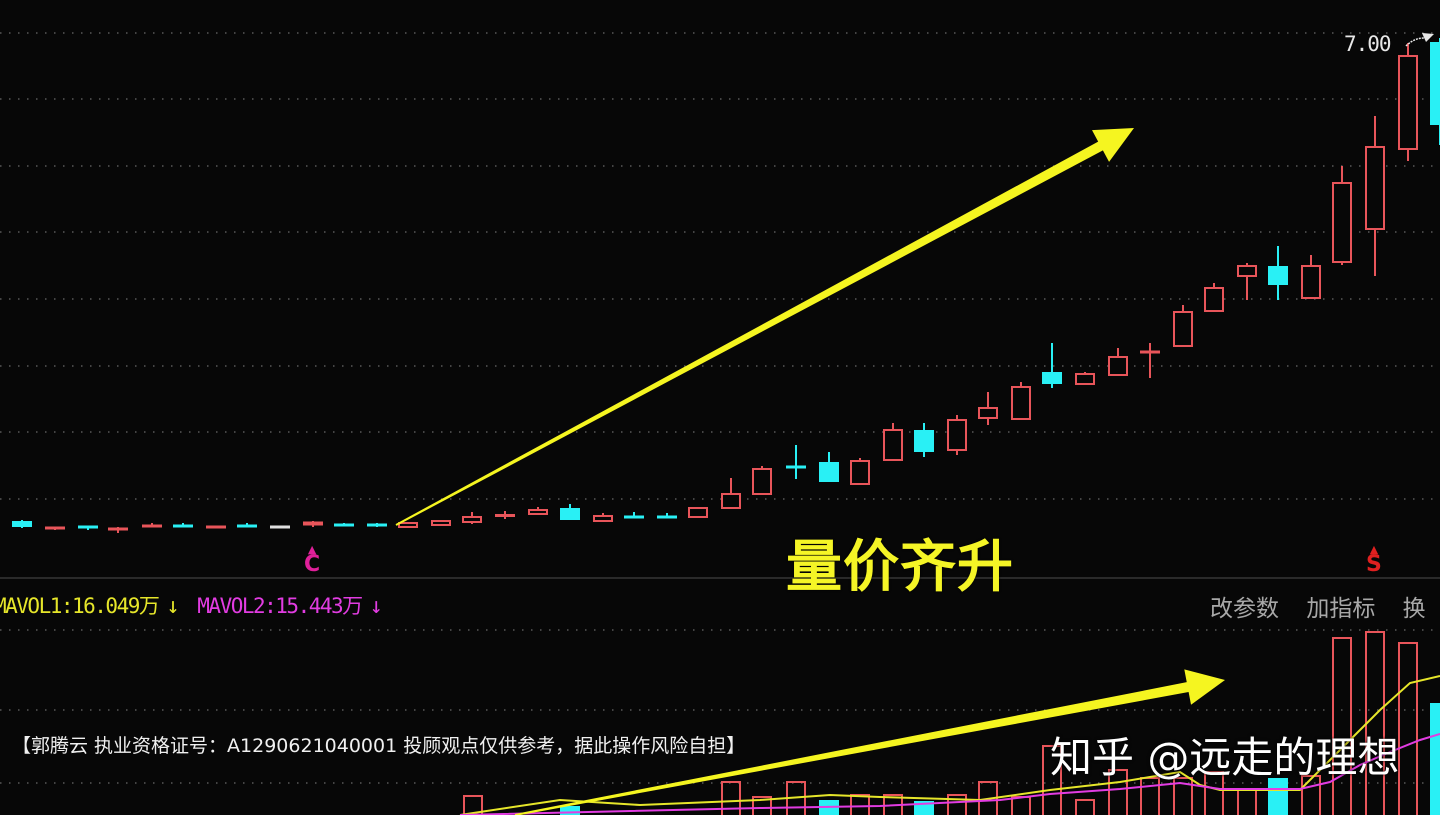  Describe the element at coordinates (280, 606) in the screenshot. I see `mavol2-value: MAVOL2:15.443万` at that location.